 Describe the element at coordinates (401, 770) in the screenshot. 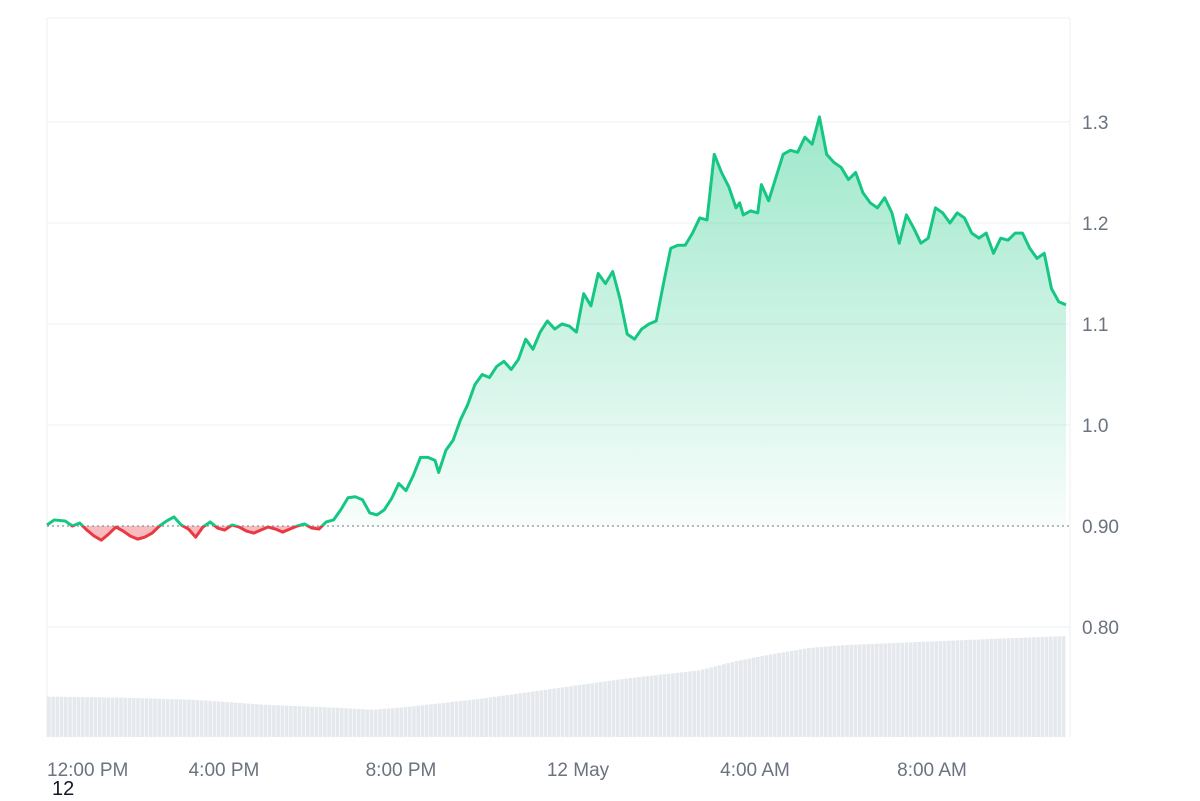

I see `x-tick-label: 8:00 PM` at that location.